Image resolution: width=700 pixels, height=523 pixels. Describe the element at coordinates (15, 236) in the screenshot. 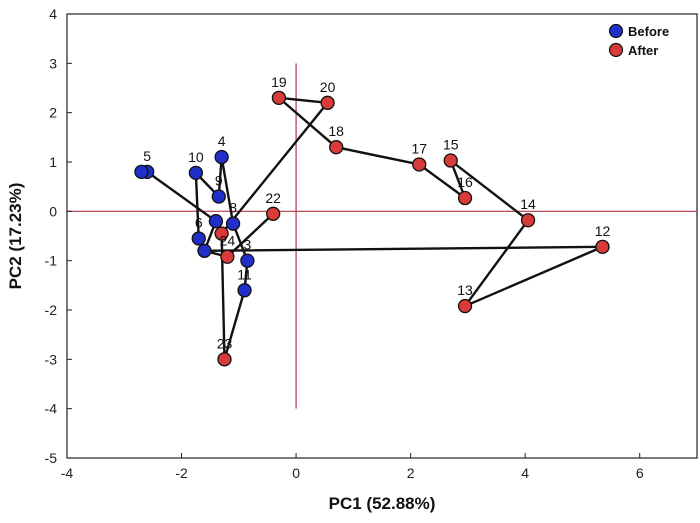

I see `y-axis-title: PC2 (17.23%)` at that location.